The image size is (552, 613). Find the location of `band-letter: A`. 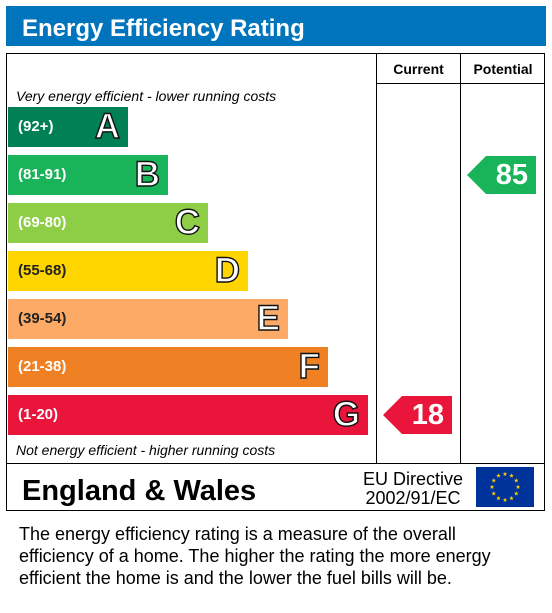

band-letter: A is located at coordinates (107, 126).